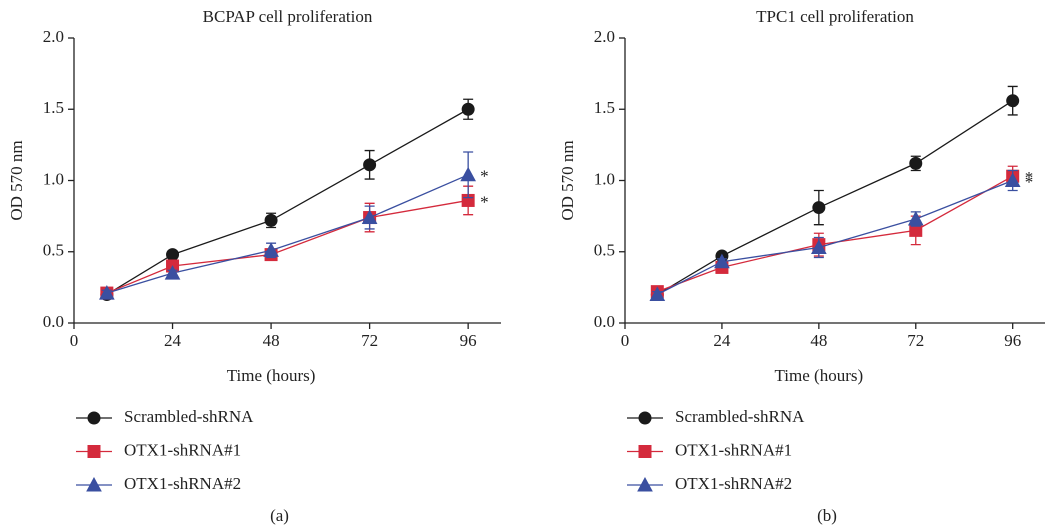 The width and height of the screenshot is (1049, 531). I want to click on chart-title: BCPAP cell proliferation, so click(288, 16).